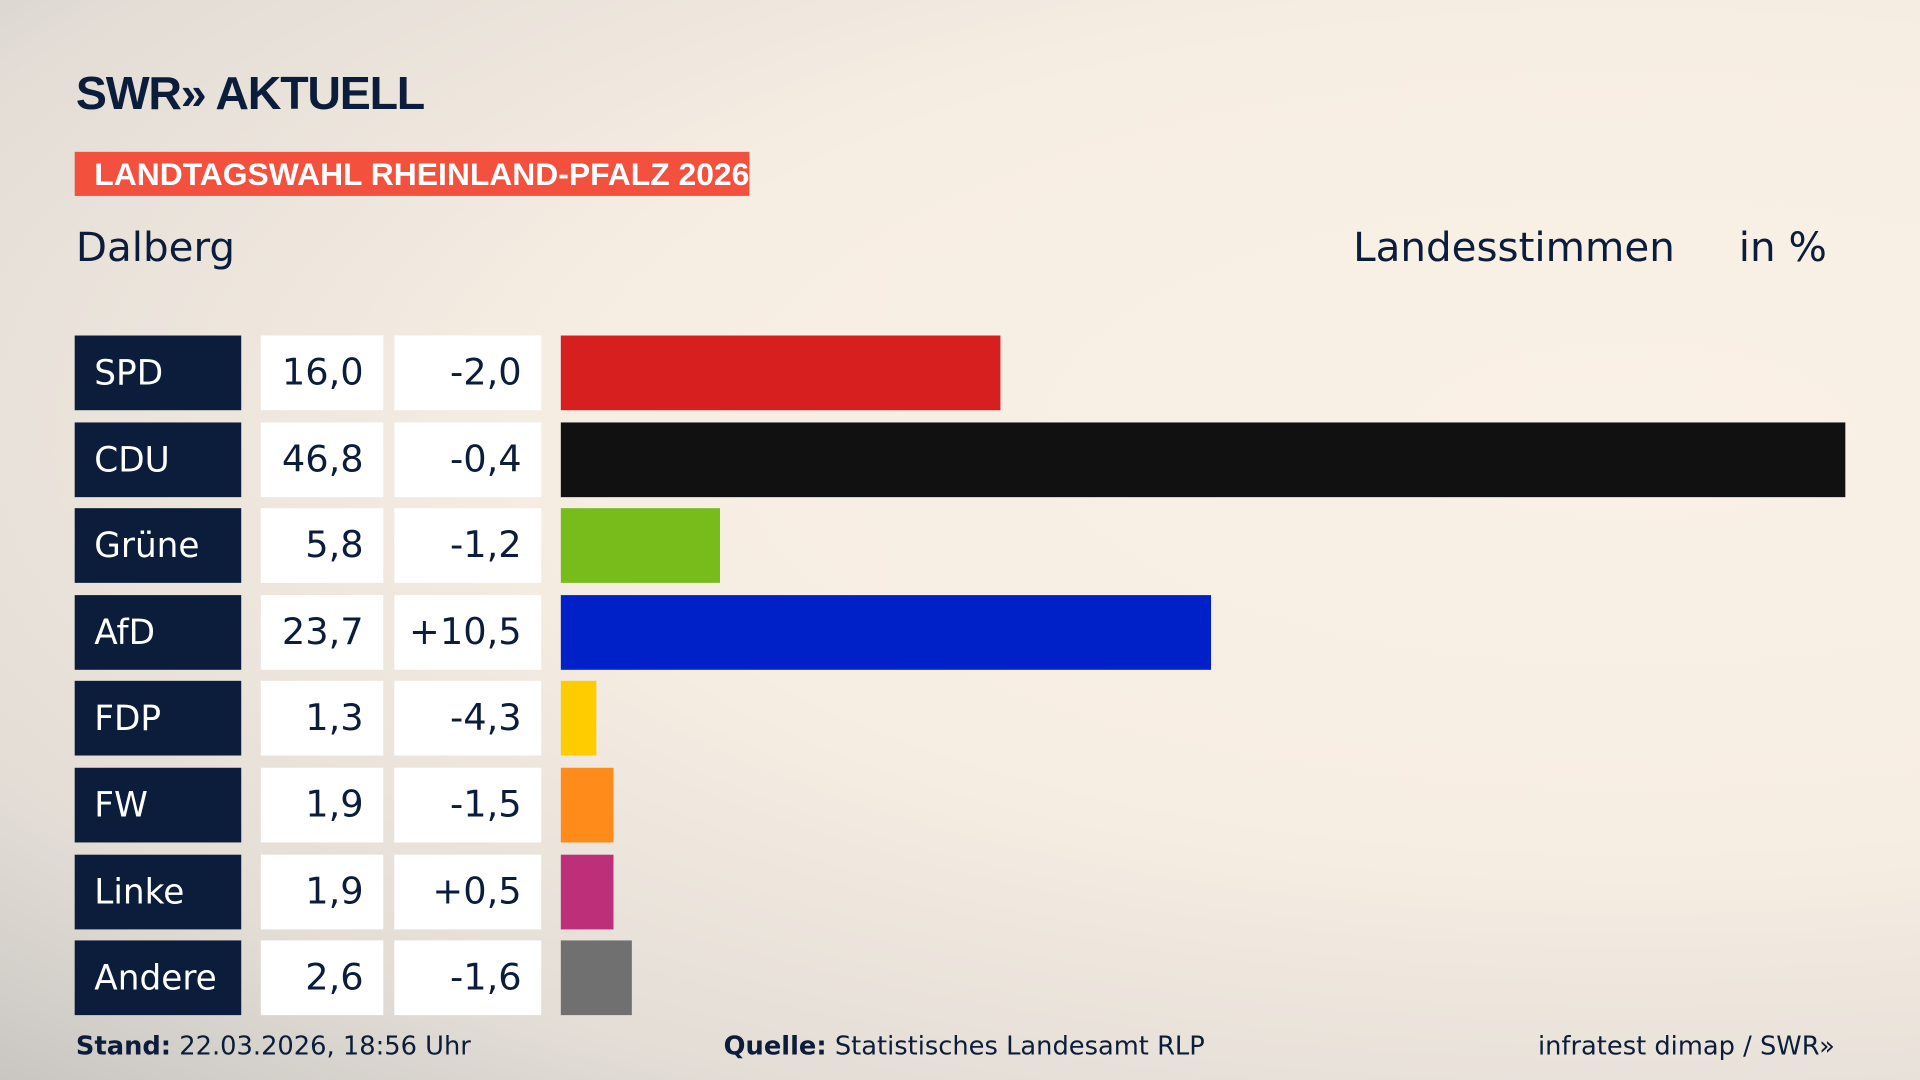 The width and height of the screenshot is (1920, 1080). What do you see at coordinates (158, 459) in the screenshot?
I see `party-label: CDU` at bounding box center [158, 459].